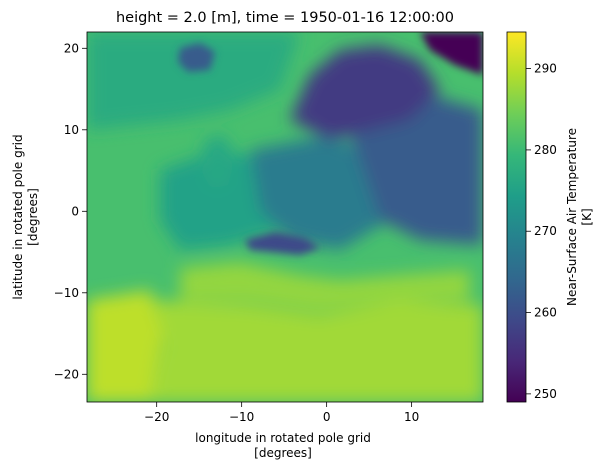 The height and width of the screenshot is (471, 606). I want to click on x-tick-label: 10, so click(411, 417).